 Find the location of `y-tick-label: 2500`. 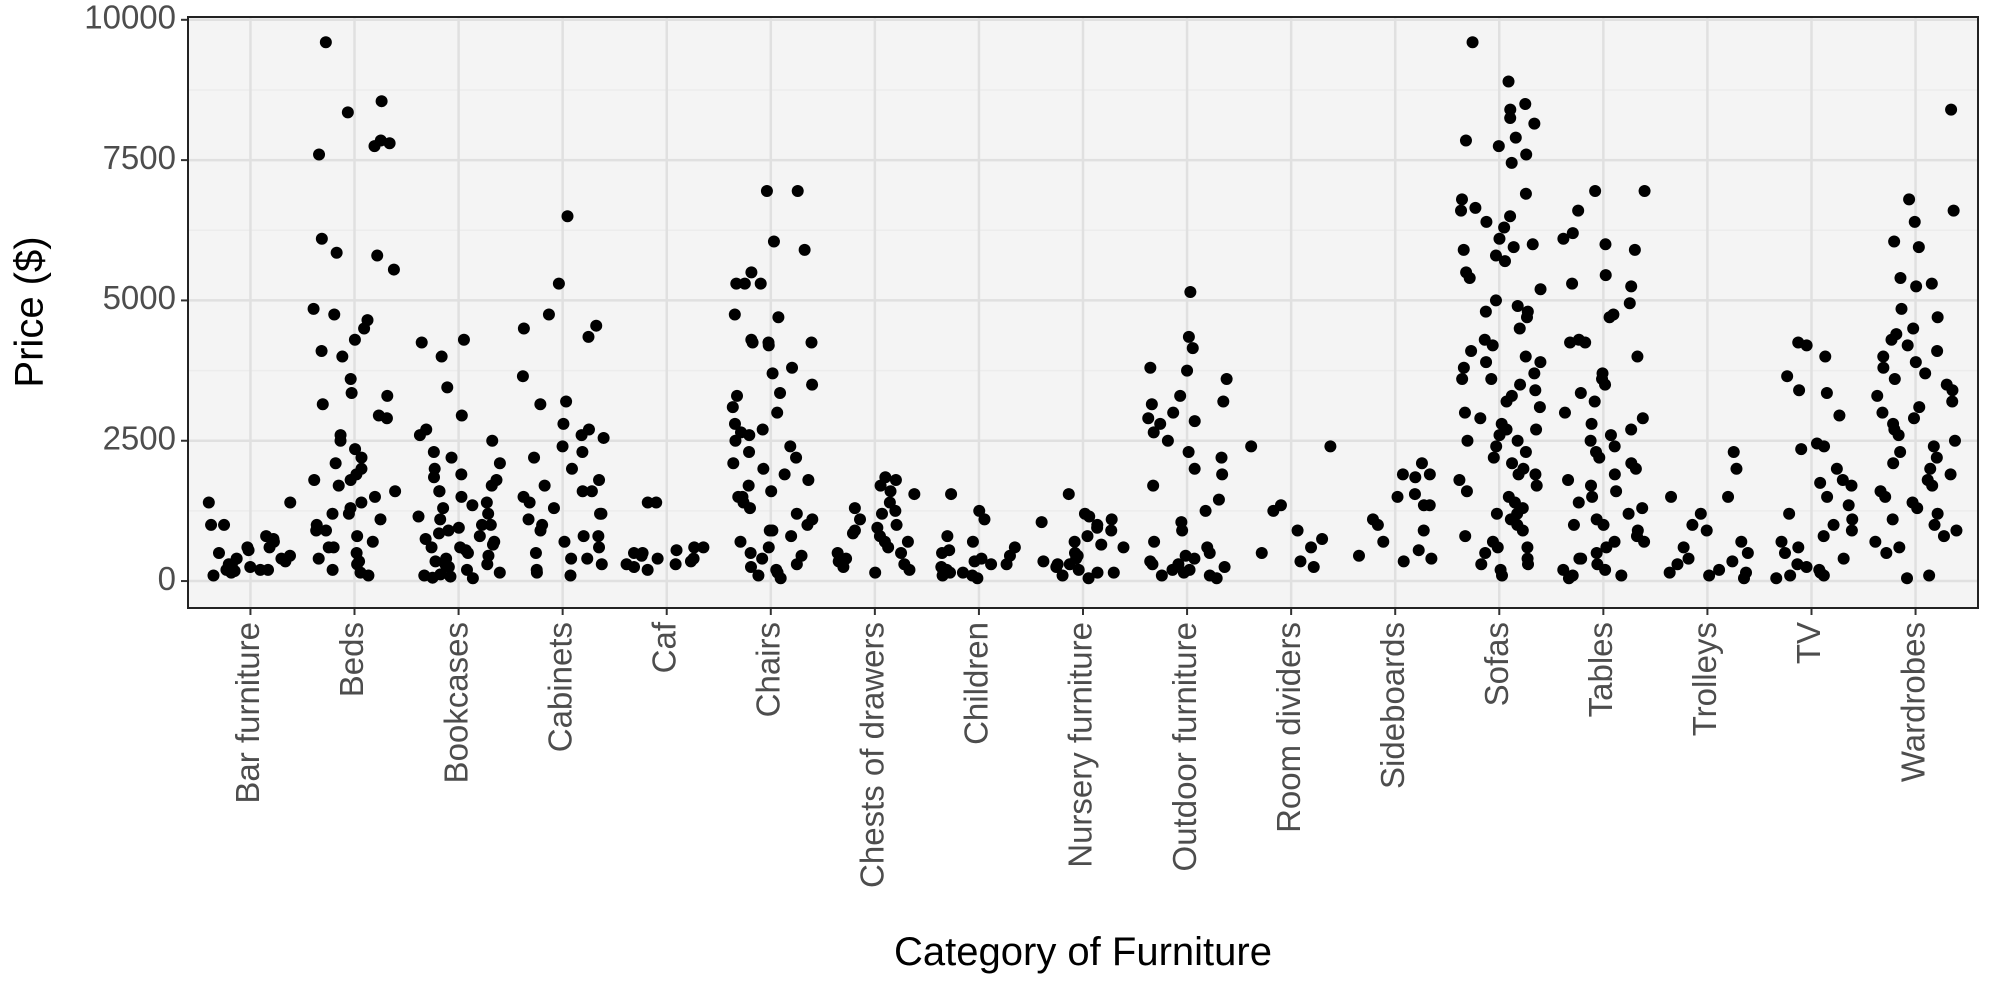

y-tick-label: 2500 is located at coordinates (139, 437).